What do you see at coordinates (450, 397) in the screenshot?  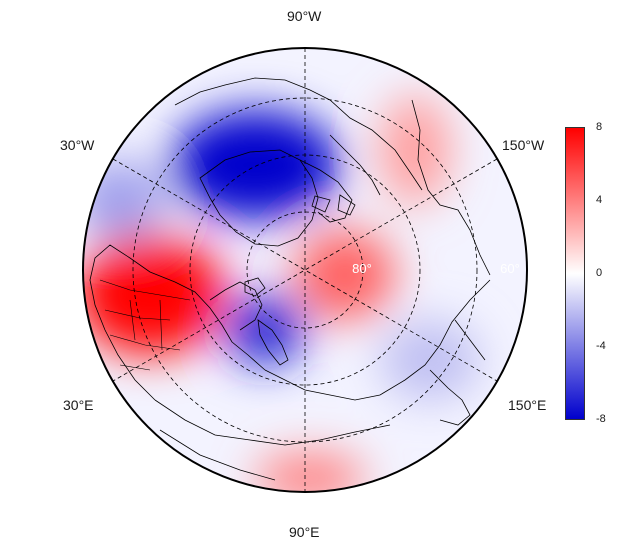 I see `kamchatka-coastline` at bounding box center [450, 397].